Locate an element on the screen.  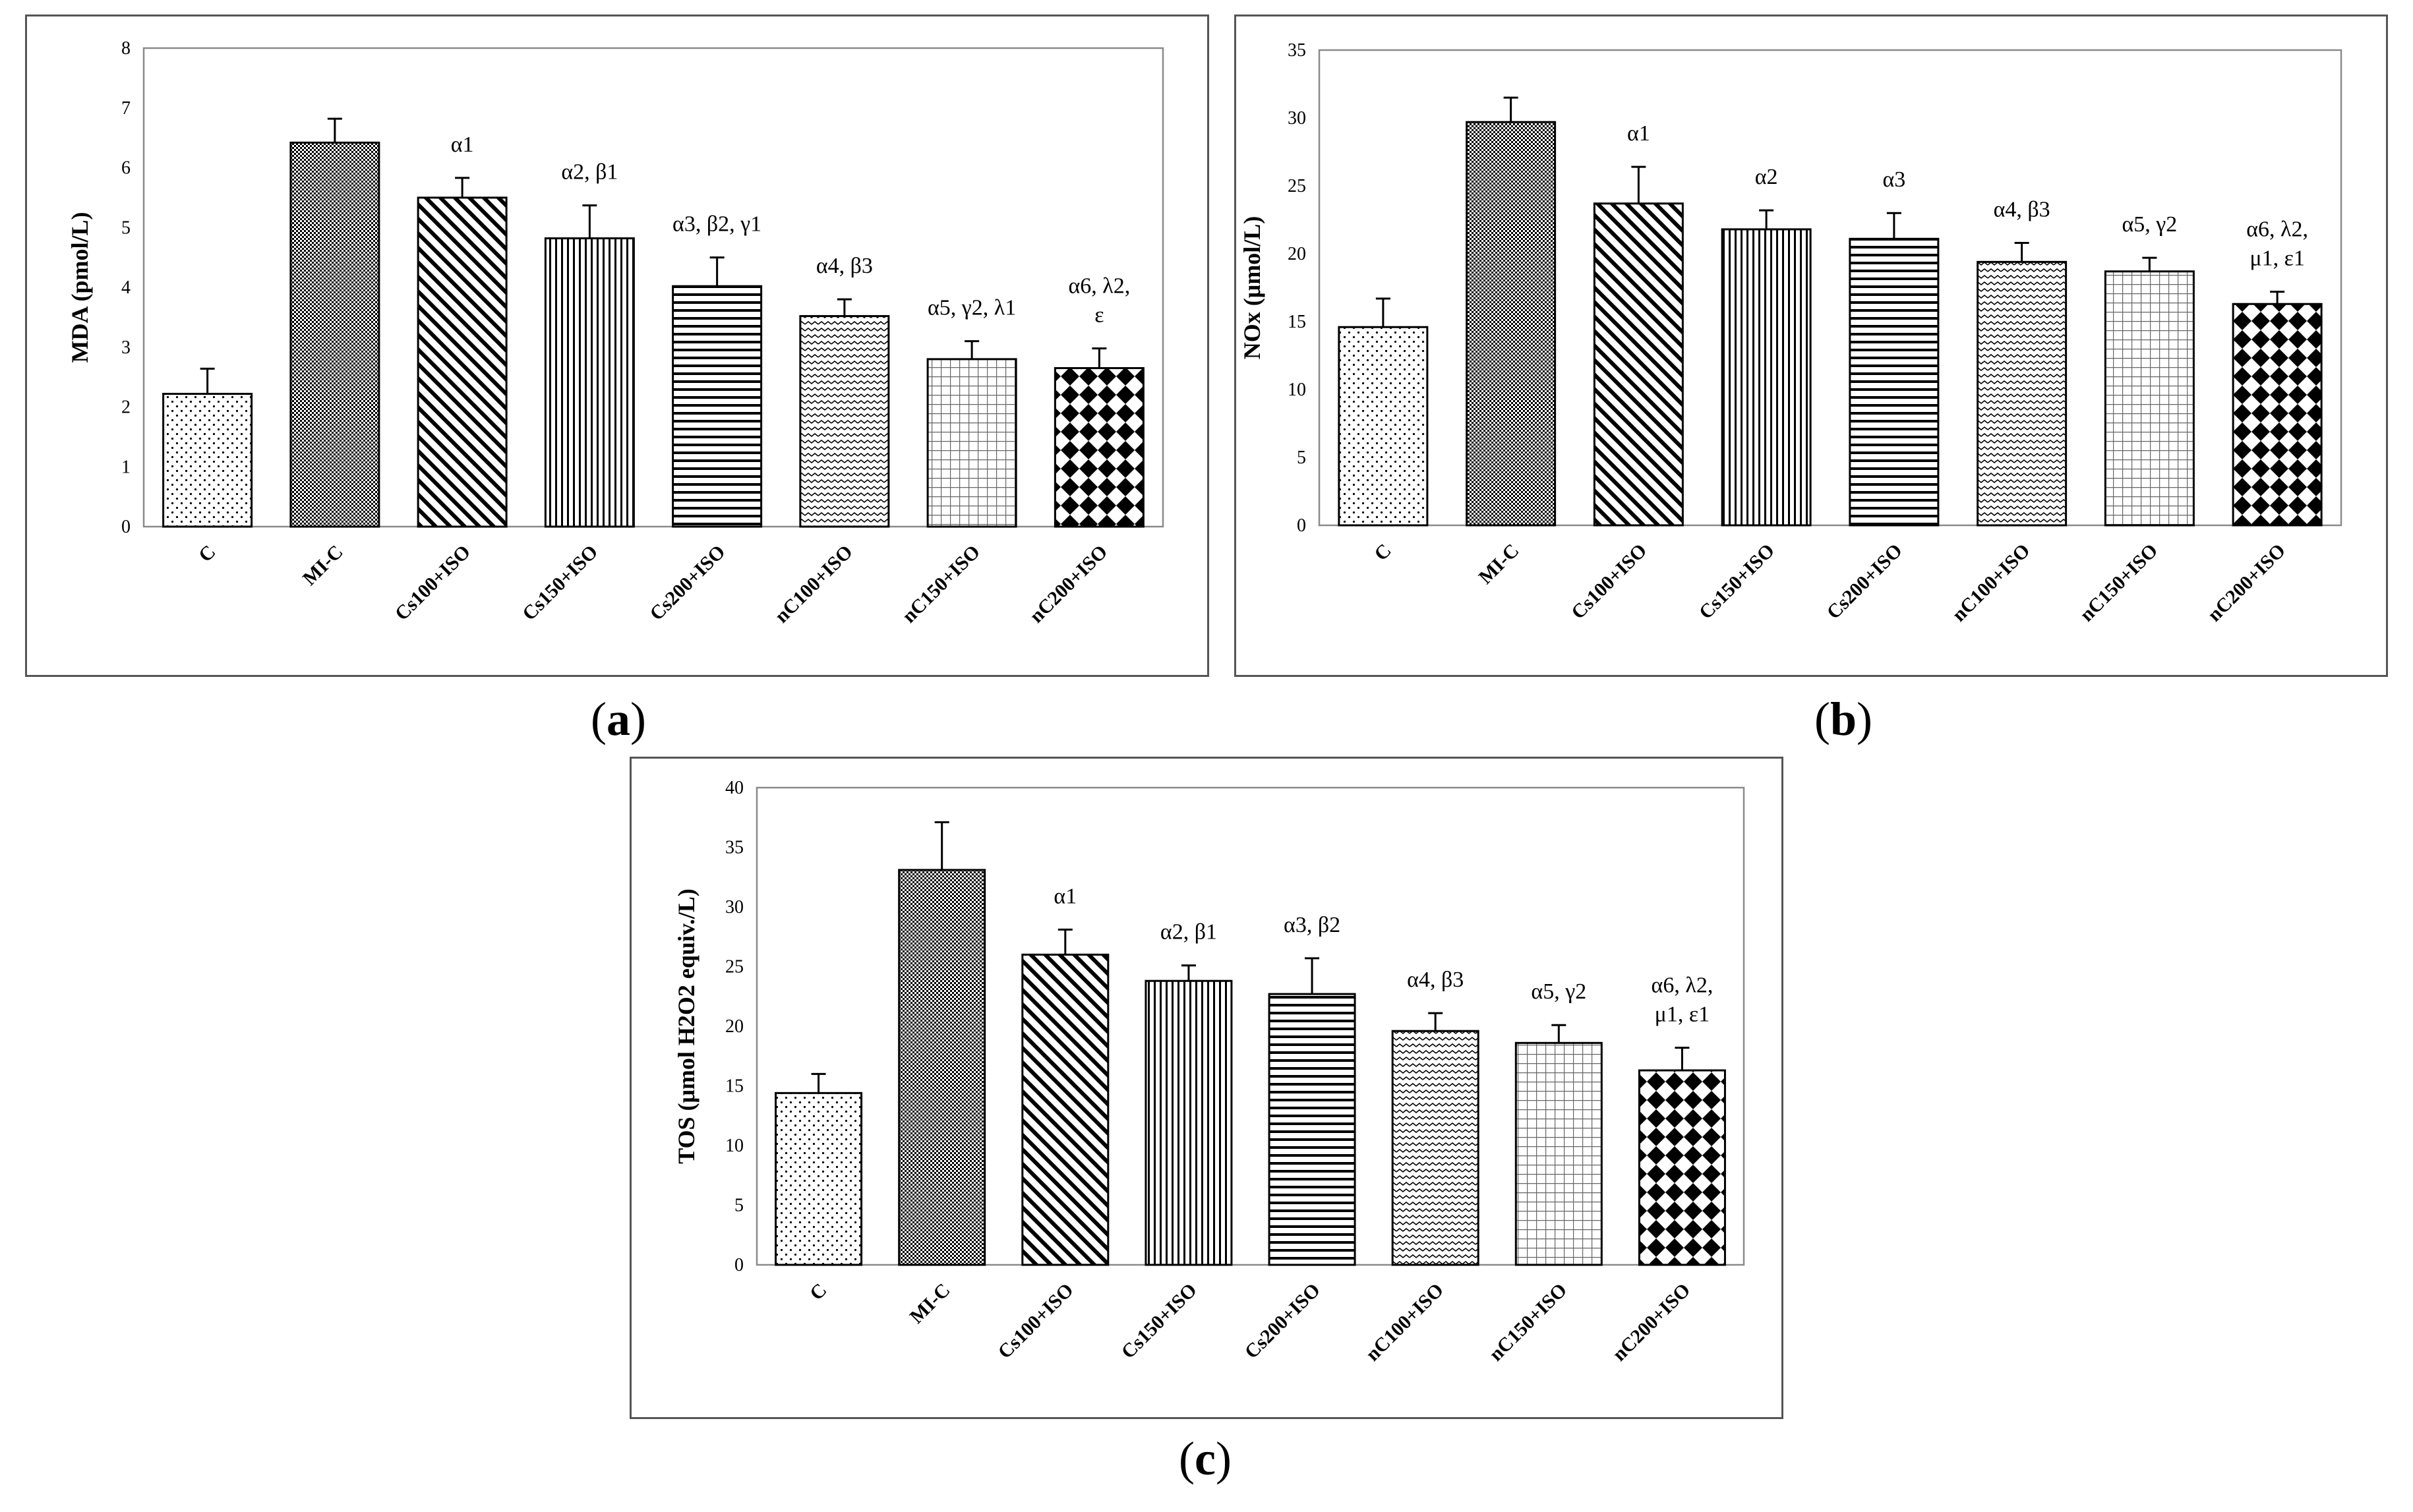
y-tick-label: 4 is located at coordinates (126, 287).